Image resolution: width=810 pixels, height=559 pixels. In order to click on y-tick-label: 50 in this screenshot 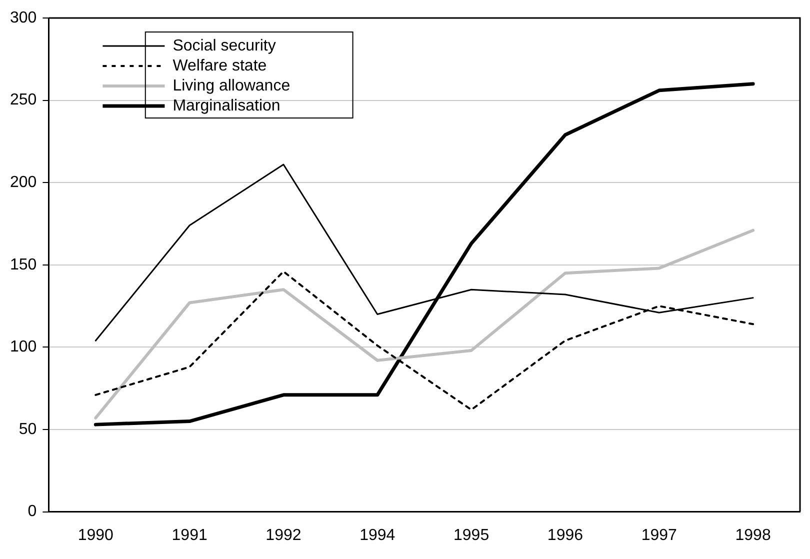, I will do `click(27, 429)`.